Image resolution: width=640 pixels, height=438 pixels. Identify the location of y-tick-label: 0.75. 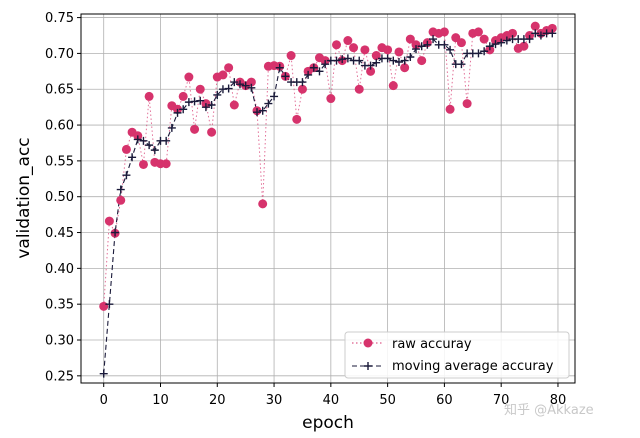
(59, 18).